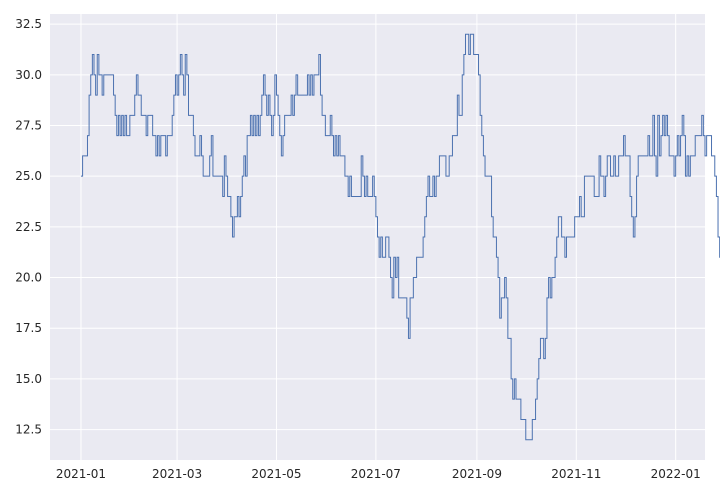 This screenshot has height=499, width=720. What do you see at coordinates (676, 474) in the screenshot?
I see `x-tick-label: 2022-01` at bounding box center [676, 474].